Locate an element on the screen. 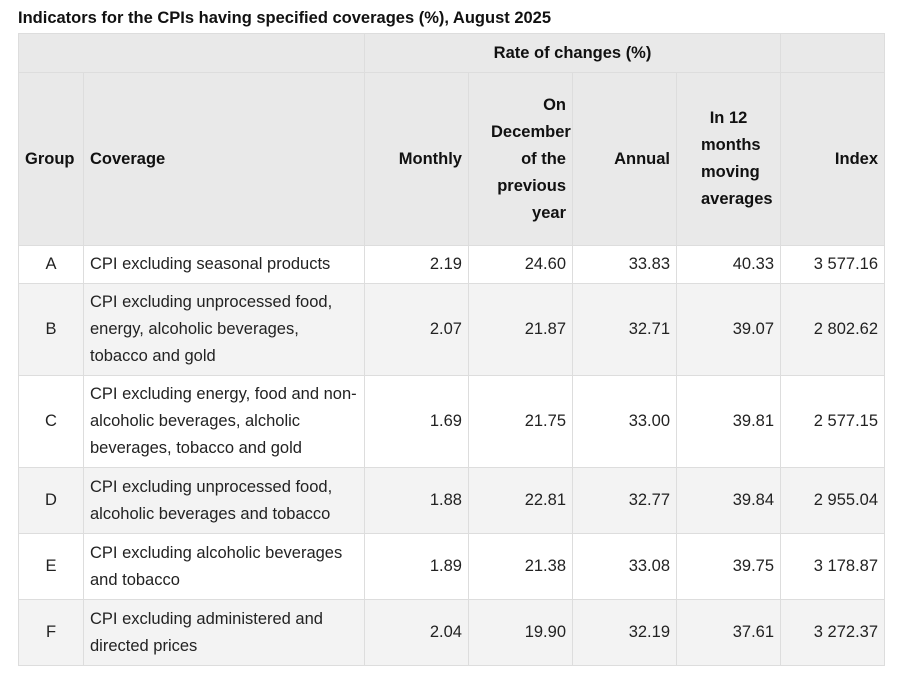 The height and width of the screenshot is (681, 900). header-moving-averages: In 12 months moving averages is located at coordinates (728, 159).